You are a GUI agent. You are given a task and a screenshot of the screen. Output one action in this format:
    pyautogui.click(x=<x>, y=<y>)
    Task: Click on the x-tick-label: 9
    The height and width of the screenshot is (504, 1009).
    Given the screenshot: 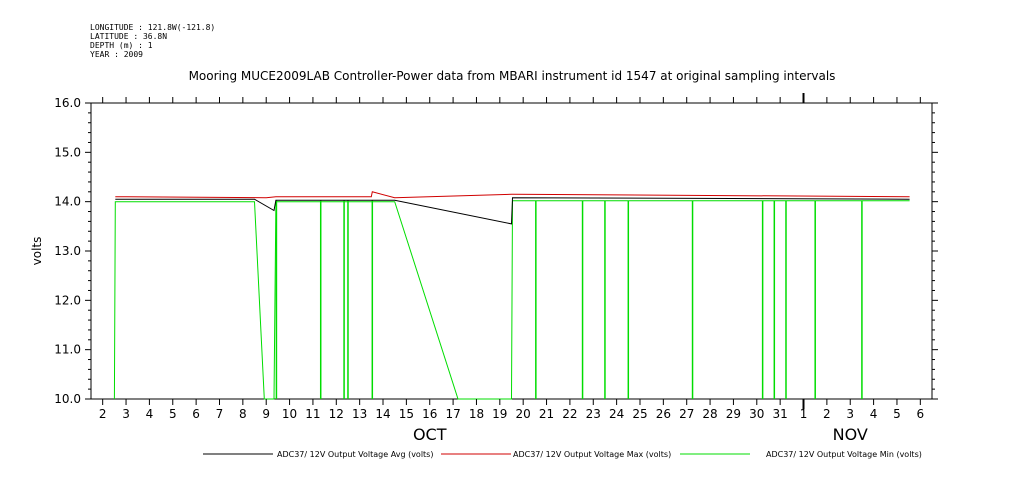 What is the action you would take?
    pyautogui.click(x=266, y=414)
    